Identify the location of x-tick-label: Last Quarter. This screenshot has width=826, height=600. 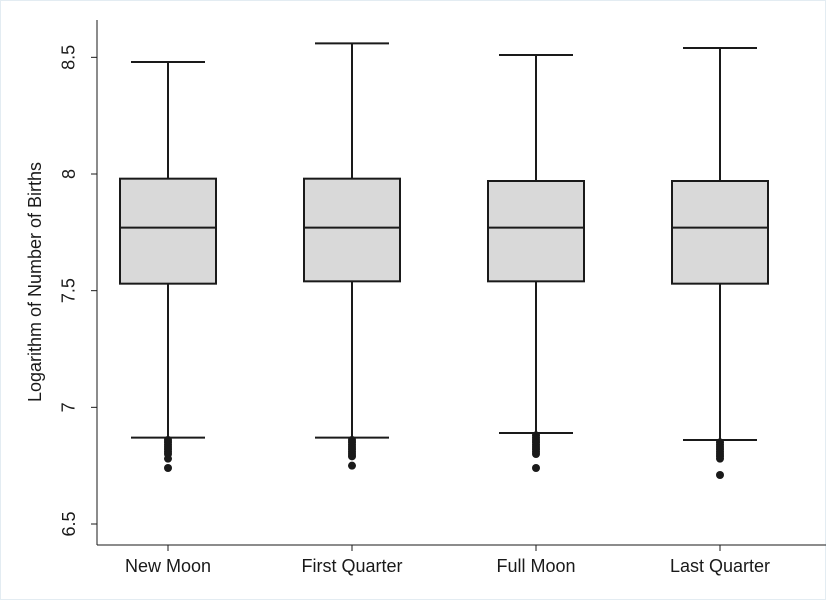
(720, 566).